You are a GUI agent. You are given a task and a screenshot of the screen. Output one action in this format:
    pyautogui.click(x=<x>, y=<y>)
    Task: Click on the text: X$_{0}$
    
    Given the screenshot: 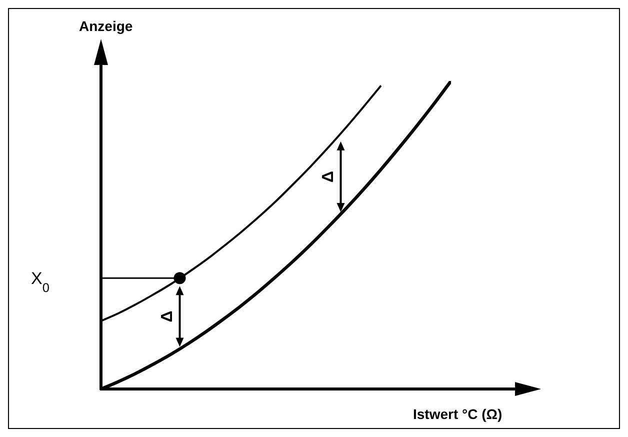 What is the action you would take?
    pyautogui.click(x=40, y=282)
    